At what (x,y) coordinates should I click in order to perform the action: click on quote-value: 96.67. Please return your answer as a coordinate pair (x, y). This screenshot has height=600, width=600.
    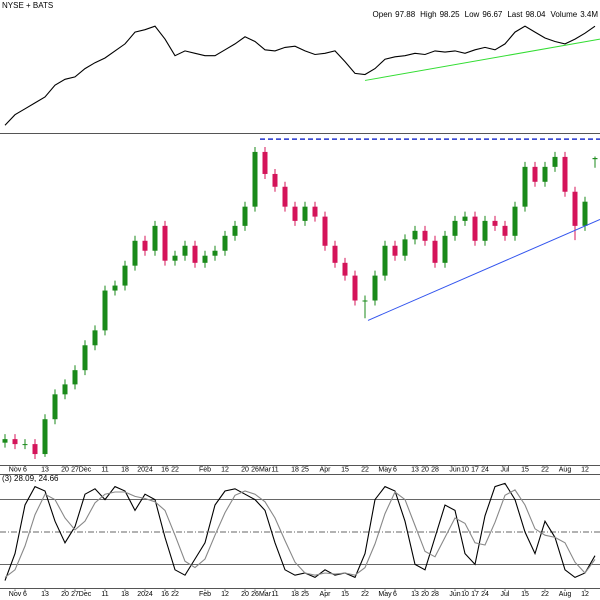
    Looking at the image, I should click on (492, 14).